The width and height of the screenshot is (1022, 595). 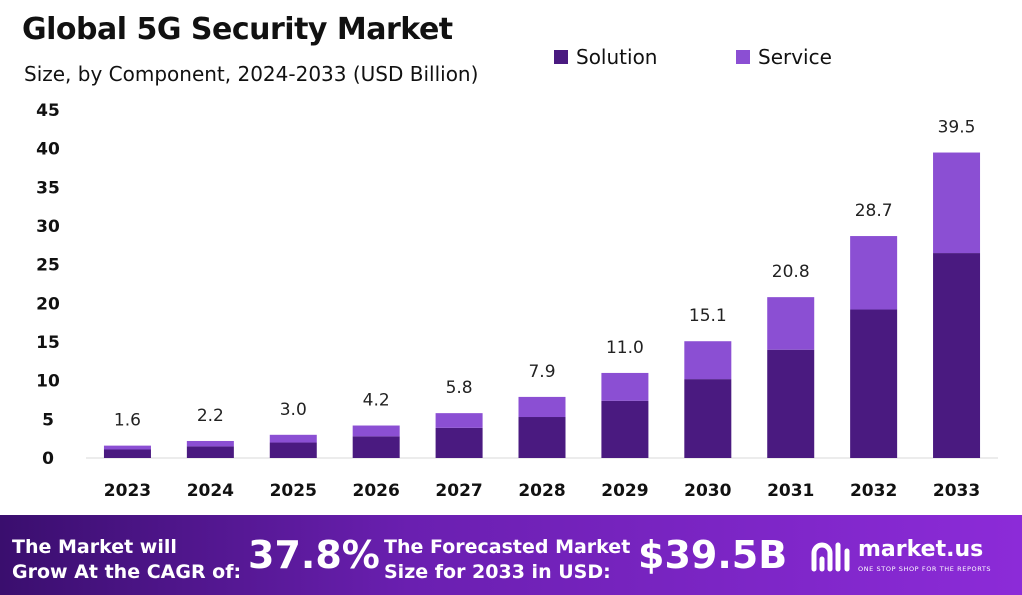 I want to click on brand-logo: market.us ONE STOP SHOP FOR THE REPORTS, so click(x=910, y=557).